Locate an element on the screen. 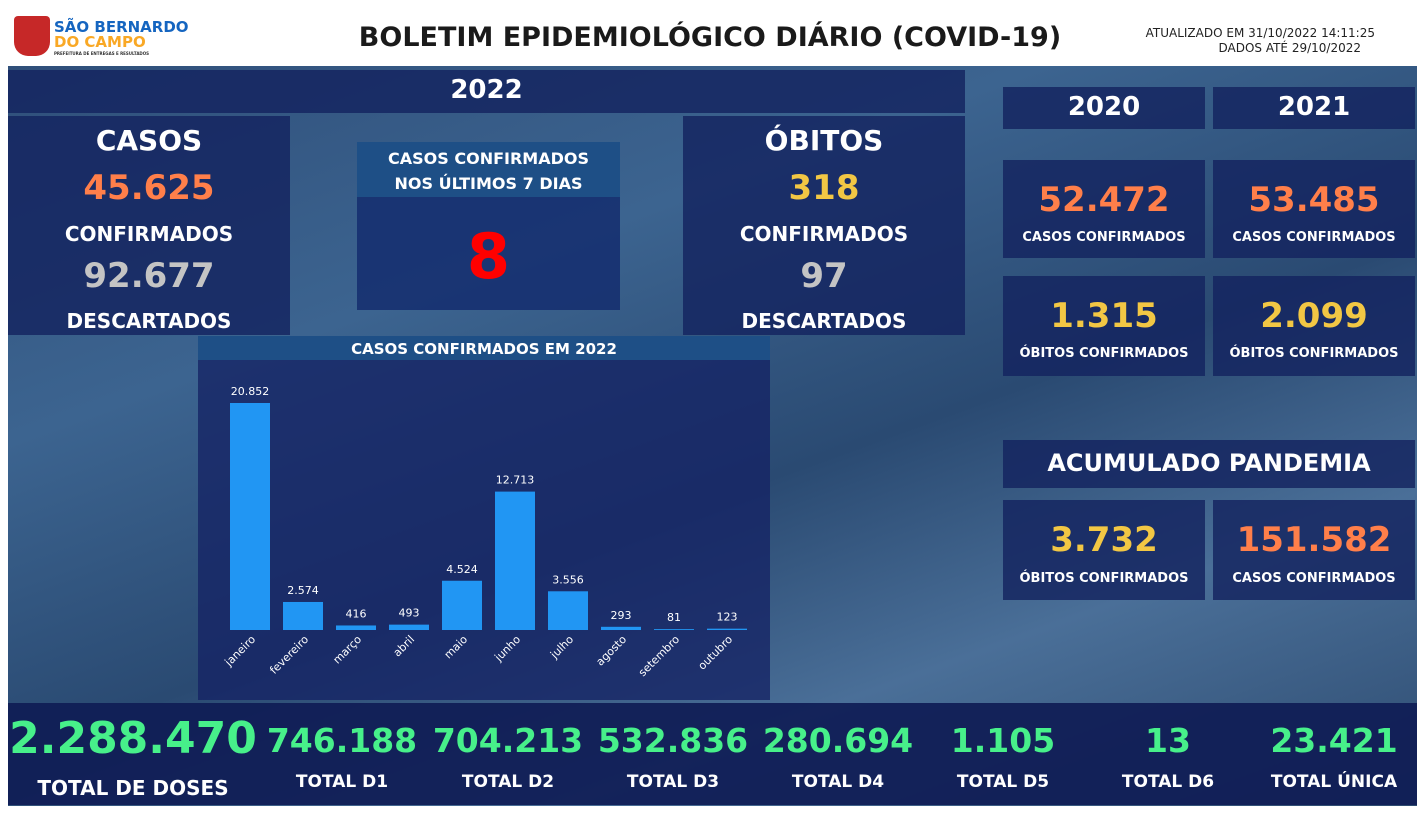 Image resolution: width=1427 pixels, height=818 pixels. pandemic-cases-value: 151.582 is located at coordinates (1314, 540).